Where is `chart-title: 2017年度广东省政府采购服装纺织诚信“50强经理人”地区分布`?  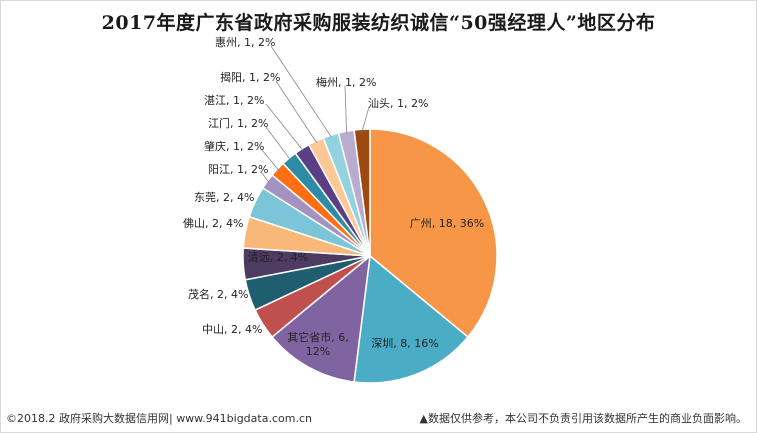 chart-title: 2017年度广东省政府采购服装纺织诚信“50强经理人”地区分布 is located at coordinates (378, 23).